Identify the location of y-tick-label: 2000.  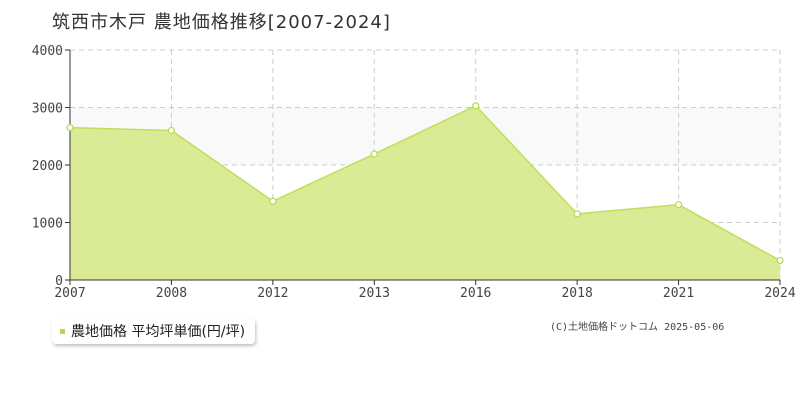
(47, 166).